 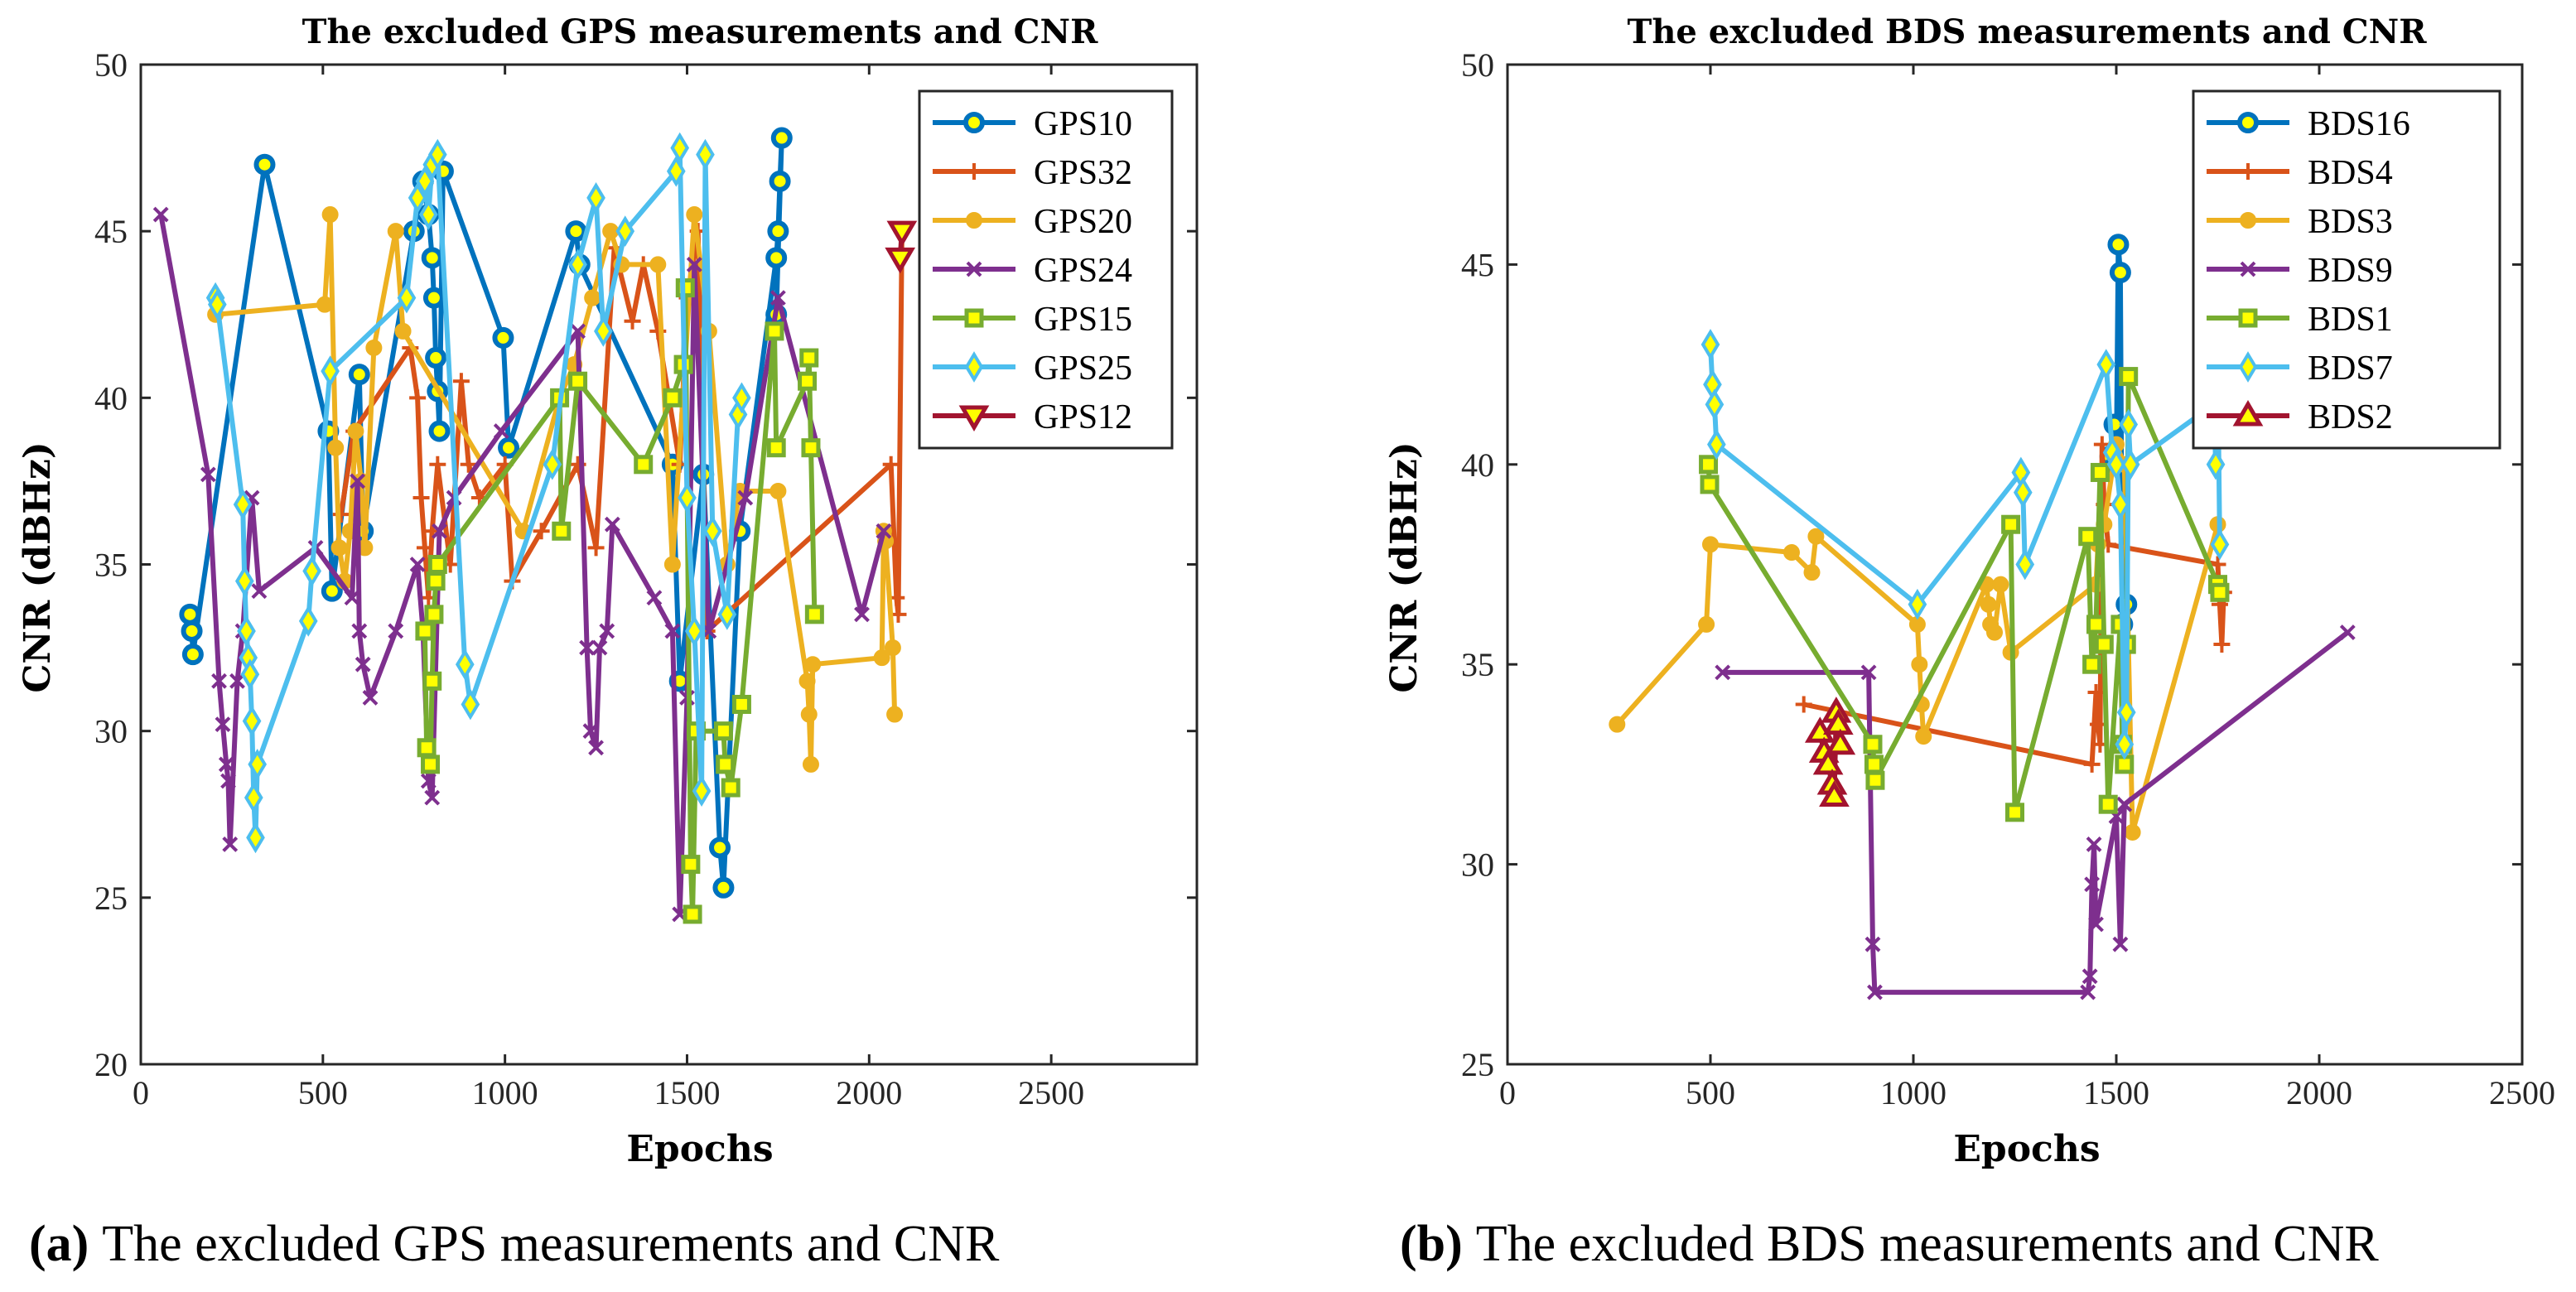 What do you see at coordinates (2350, 320) in the screenshot?
I see `legend-label: BDS1` at bounding box center [2350, 320].